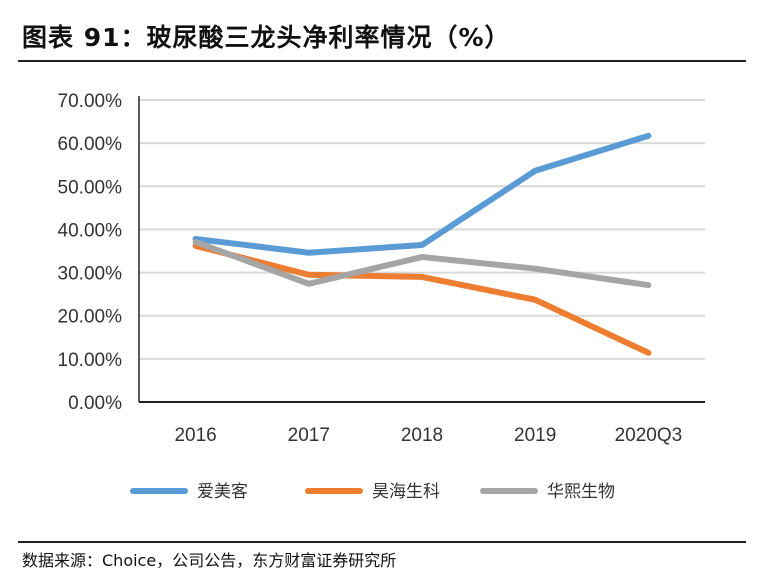  What do you see at coordinates (90, 144) in the screenshot?
I see `y-tick-label: 60.00%` at bounding box center [90, 144].